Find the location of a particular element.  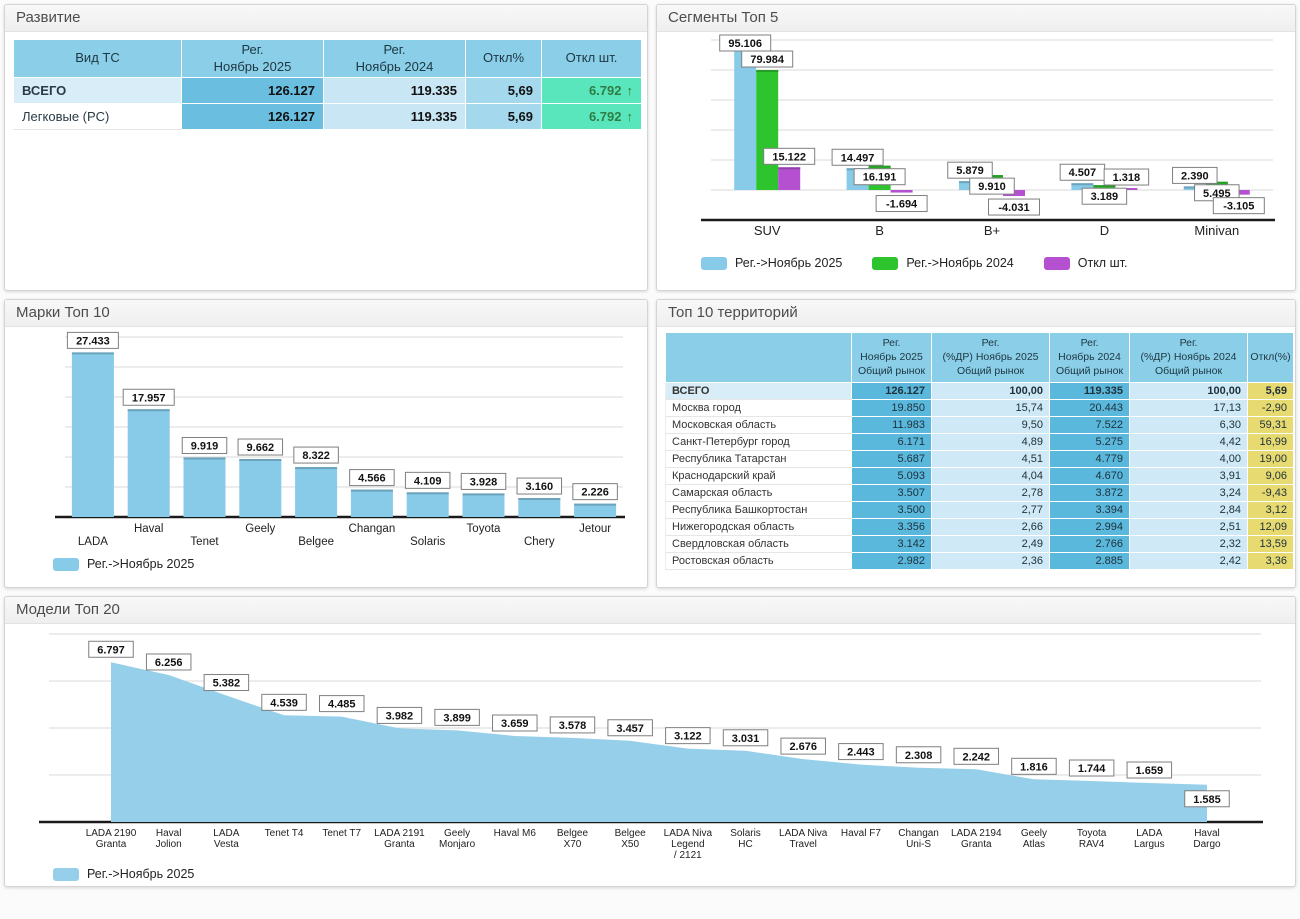

svg-text: 3.659 is located at coordinates (515, 724).